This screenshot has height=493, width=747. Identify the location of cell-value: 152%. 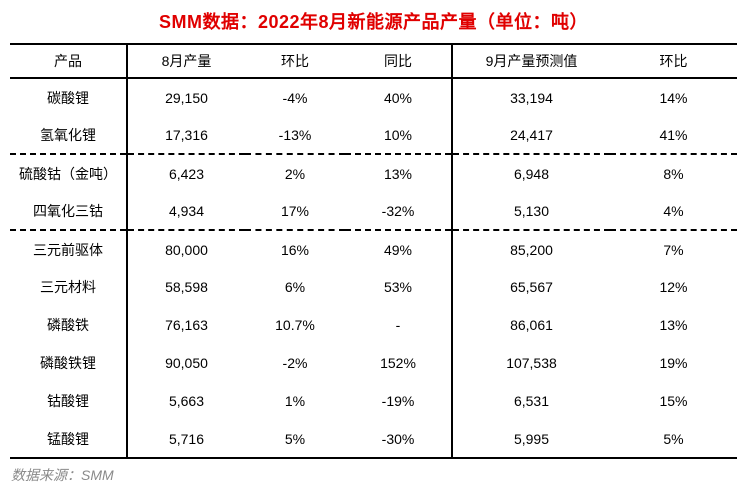
(399, 363).